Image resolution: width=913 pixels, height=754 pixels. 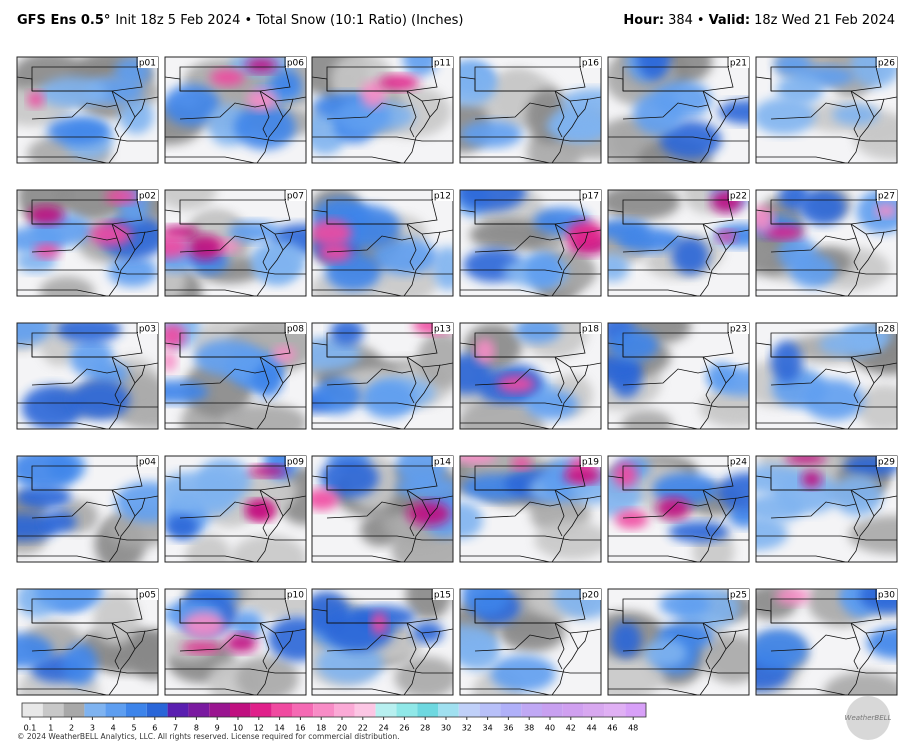 What do you see at coordinates (738, 197) in the screenshot?
I see `panel-label: p22` at bounding box center [738, 197].